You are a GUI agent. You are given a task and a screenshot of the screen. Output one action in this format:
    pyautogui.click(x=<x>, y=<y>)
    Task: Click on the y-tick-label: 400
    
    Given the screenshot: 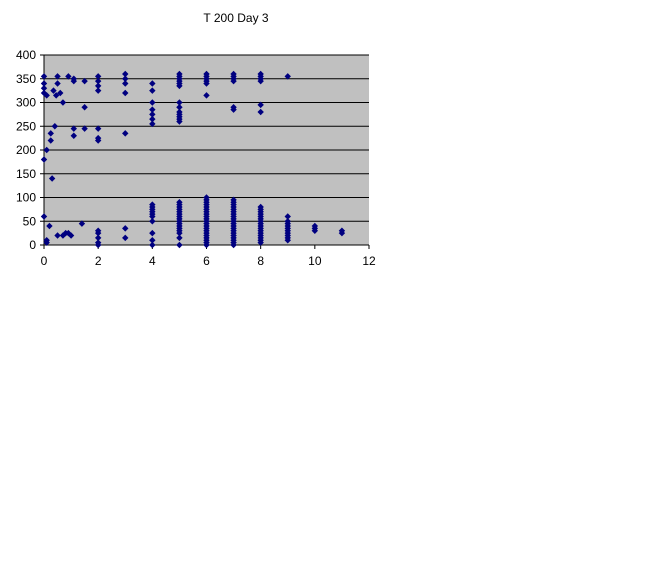 What is the action you would take?
    pyautogui.click(x=26, y=55)
    